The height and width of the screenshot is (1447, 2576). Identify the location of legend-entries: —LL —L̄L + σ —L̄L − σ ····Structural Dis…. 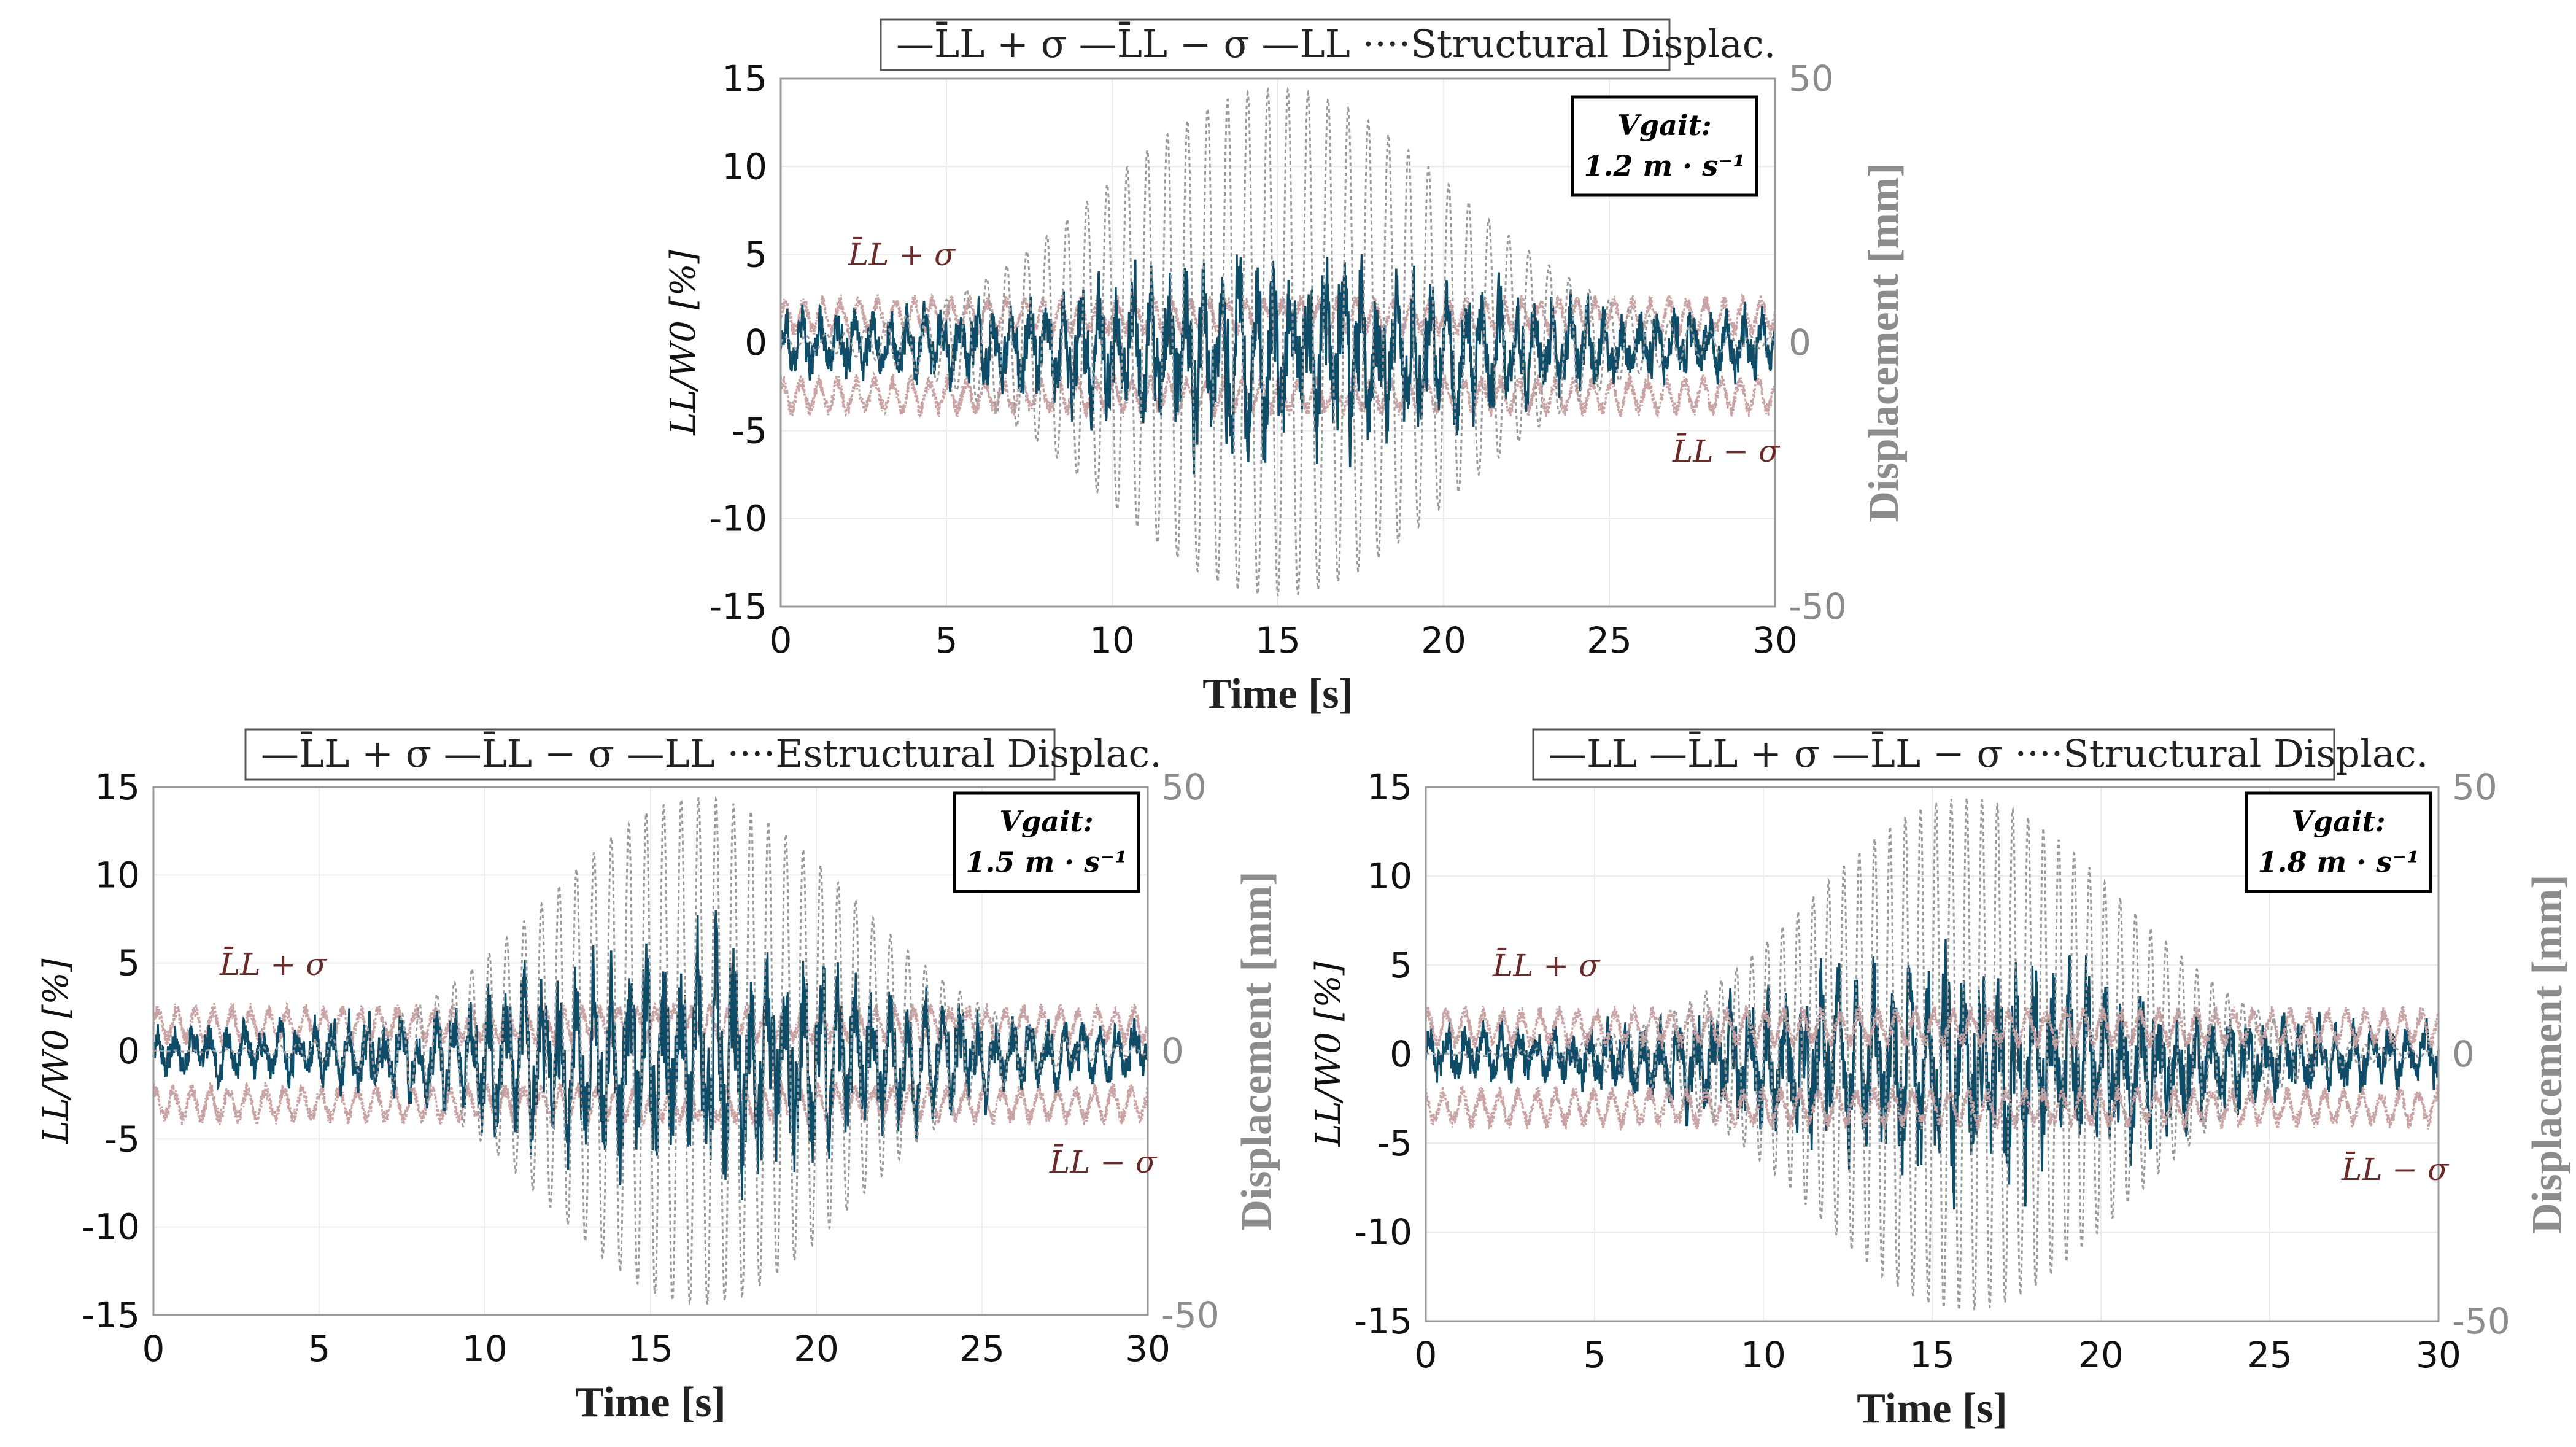
(1988, 753).